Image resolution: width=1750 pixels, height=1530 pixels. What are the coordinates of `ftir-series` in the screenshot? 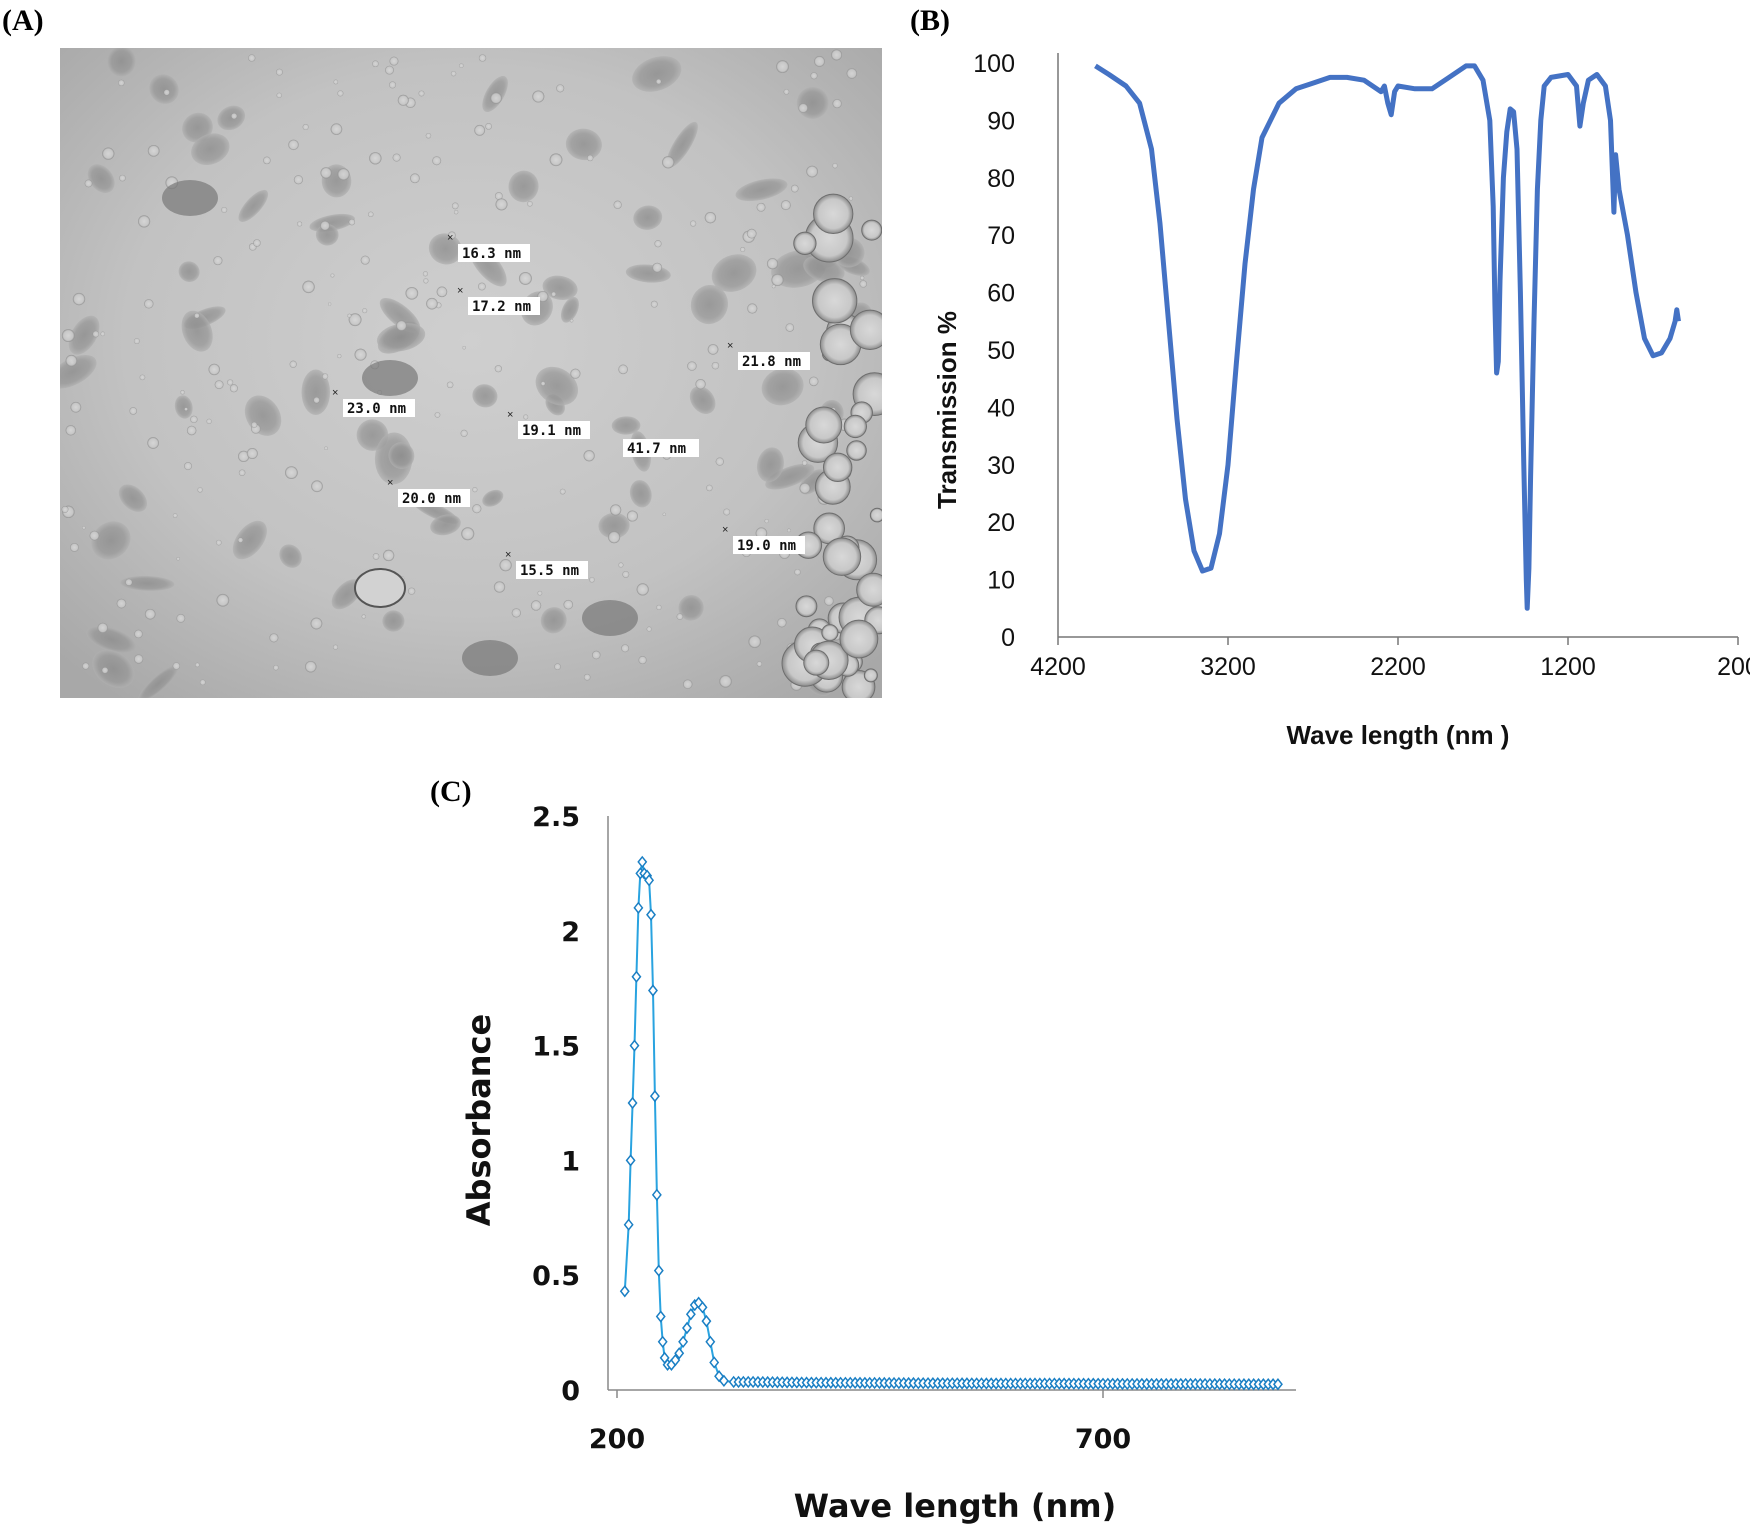 It's located at (1387, 337).